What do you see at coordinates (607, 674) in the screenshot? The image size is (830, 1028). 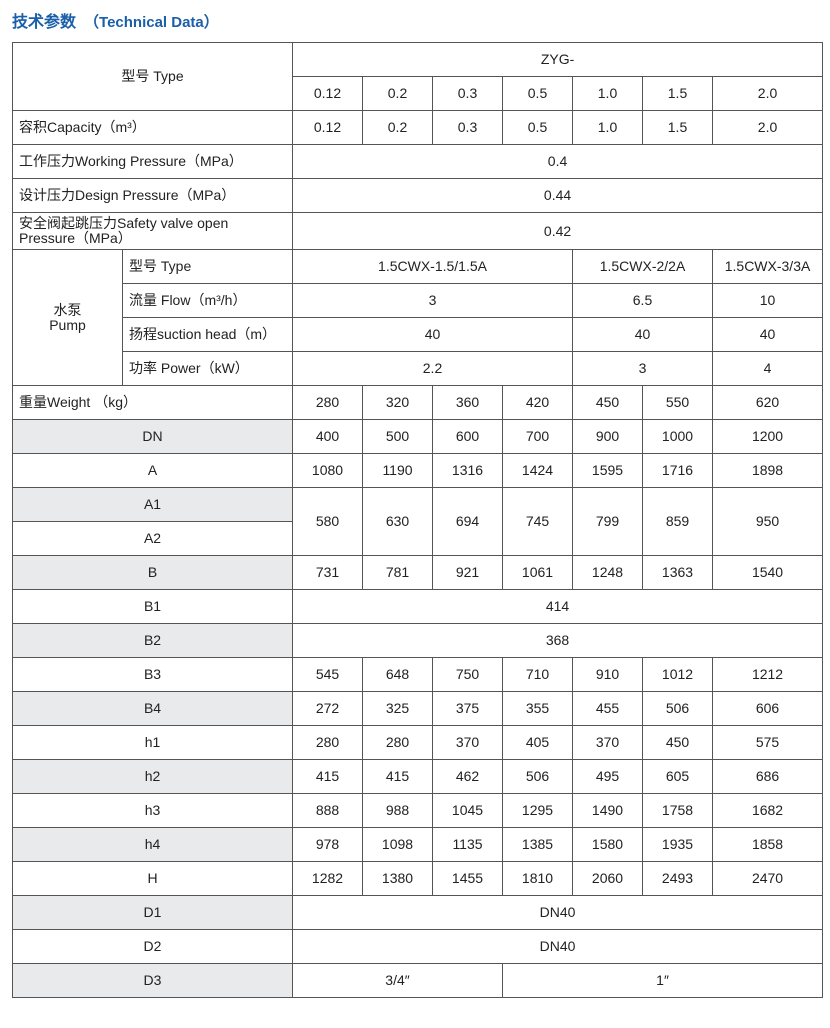 I see `value-cell: 910` at bounding box center [607, 674].